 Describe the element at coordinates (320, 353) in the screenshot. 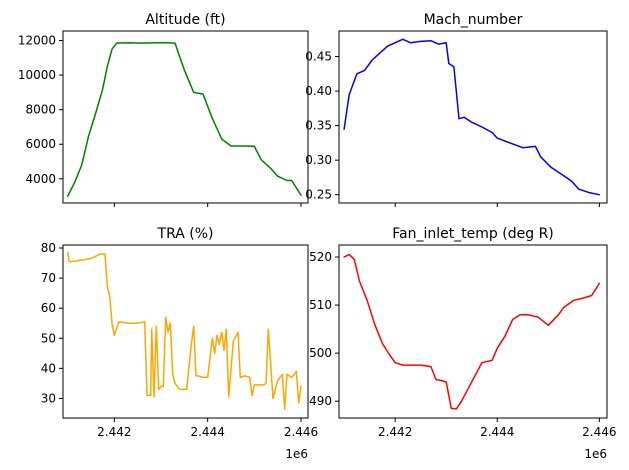

I see `y-tick-label: 500` at that location.